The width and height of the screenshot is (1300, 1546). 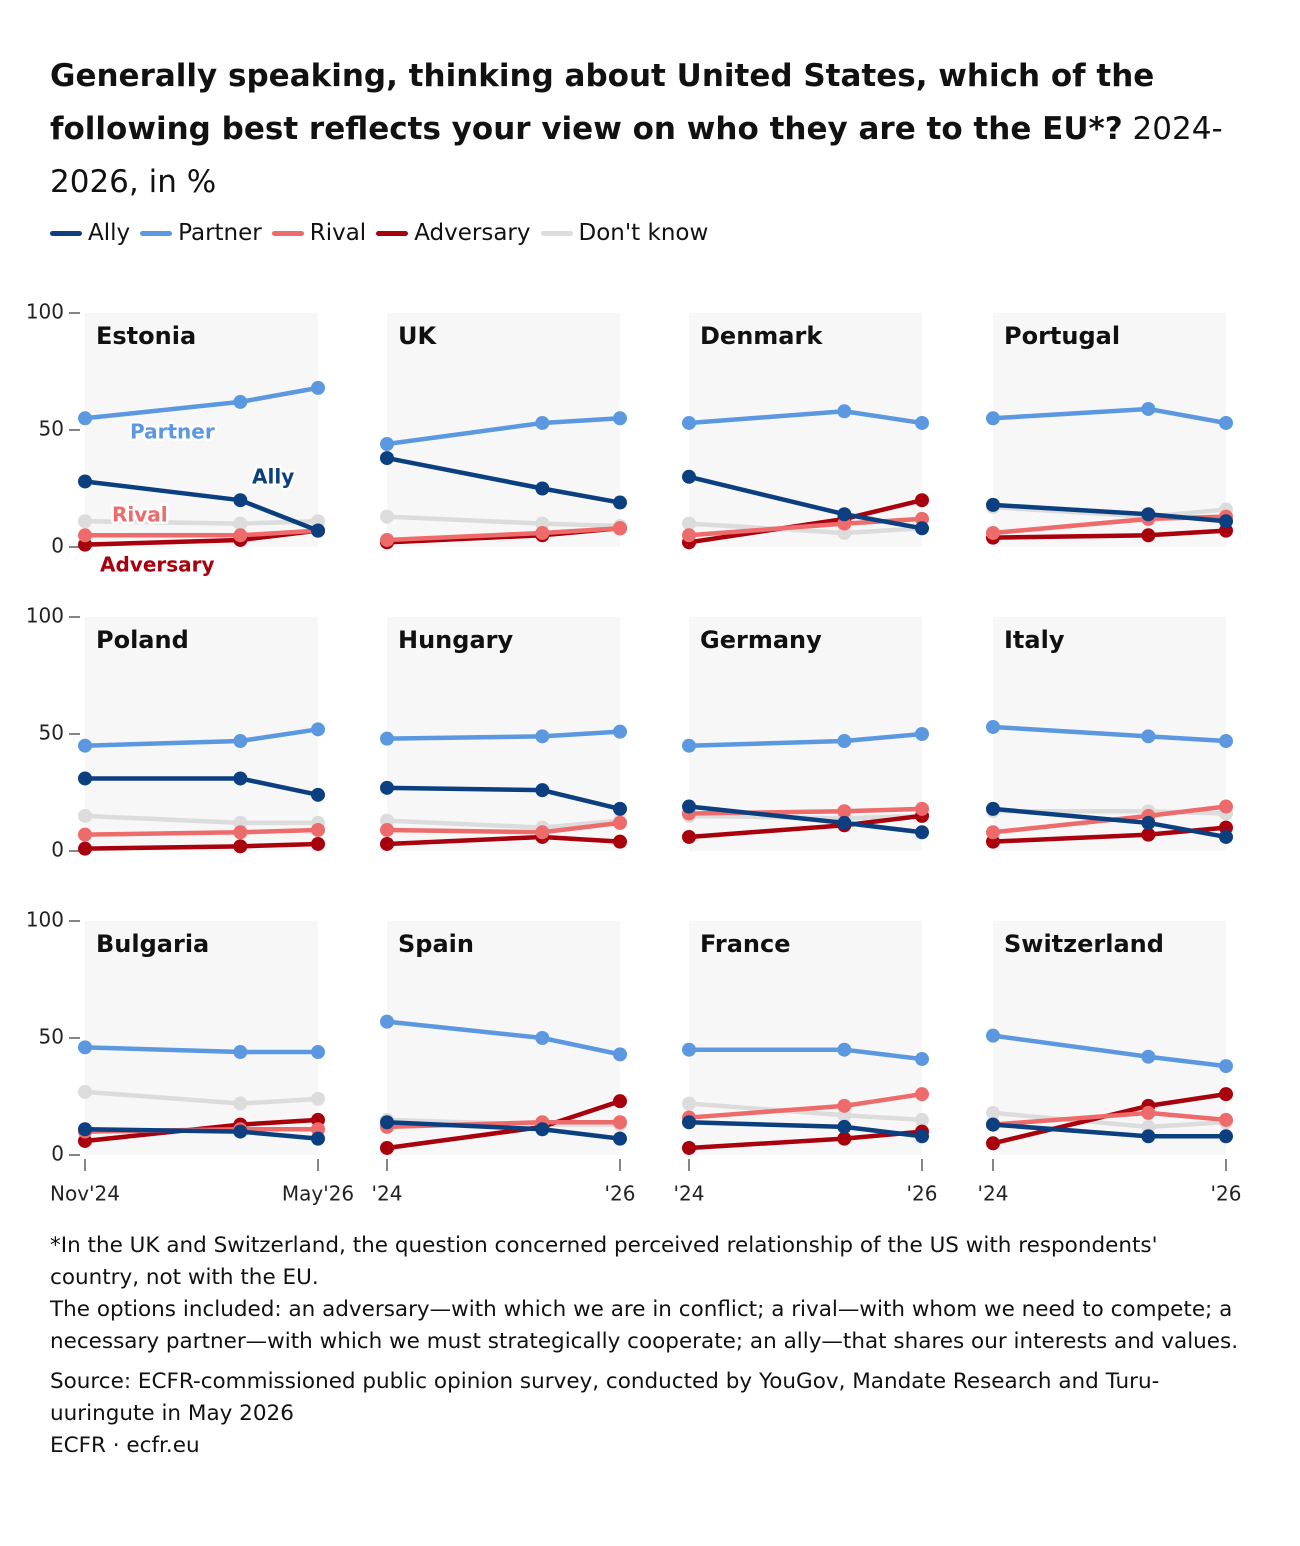 I want to click on legend: Ally Partner Rival Adversary Don't know, so click(x=379, y=233).